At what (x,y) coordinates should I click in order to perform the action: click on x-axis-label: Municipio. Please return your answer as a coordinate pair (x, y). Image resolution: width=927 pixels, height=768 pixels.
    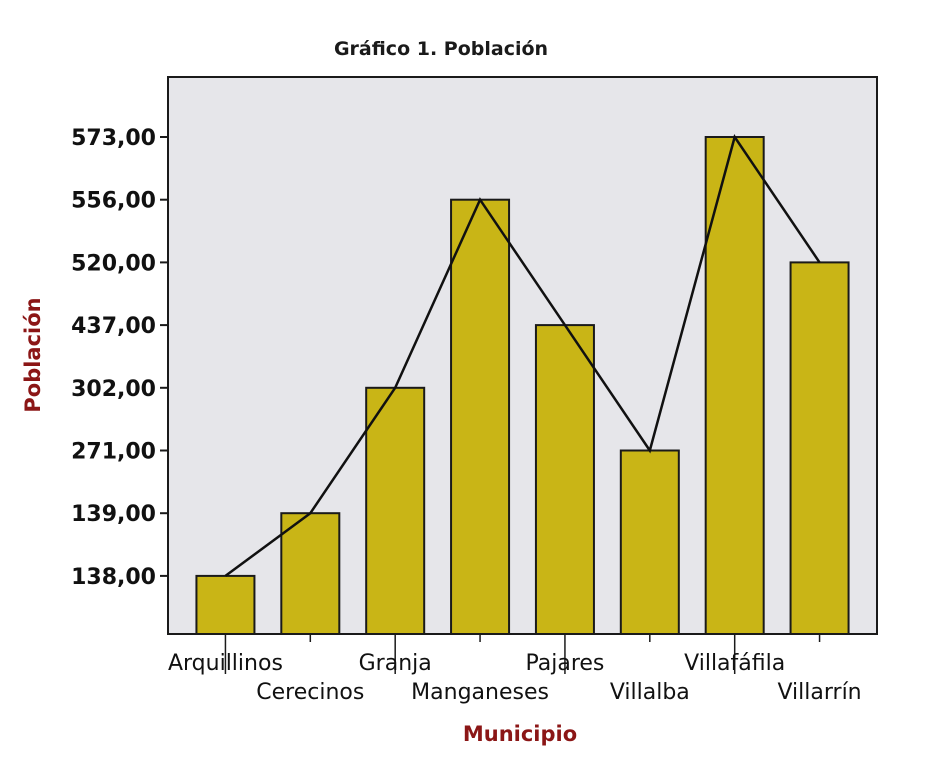
    Looking at the image, I should click on (520, 734).